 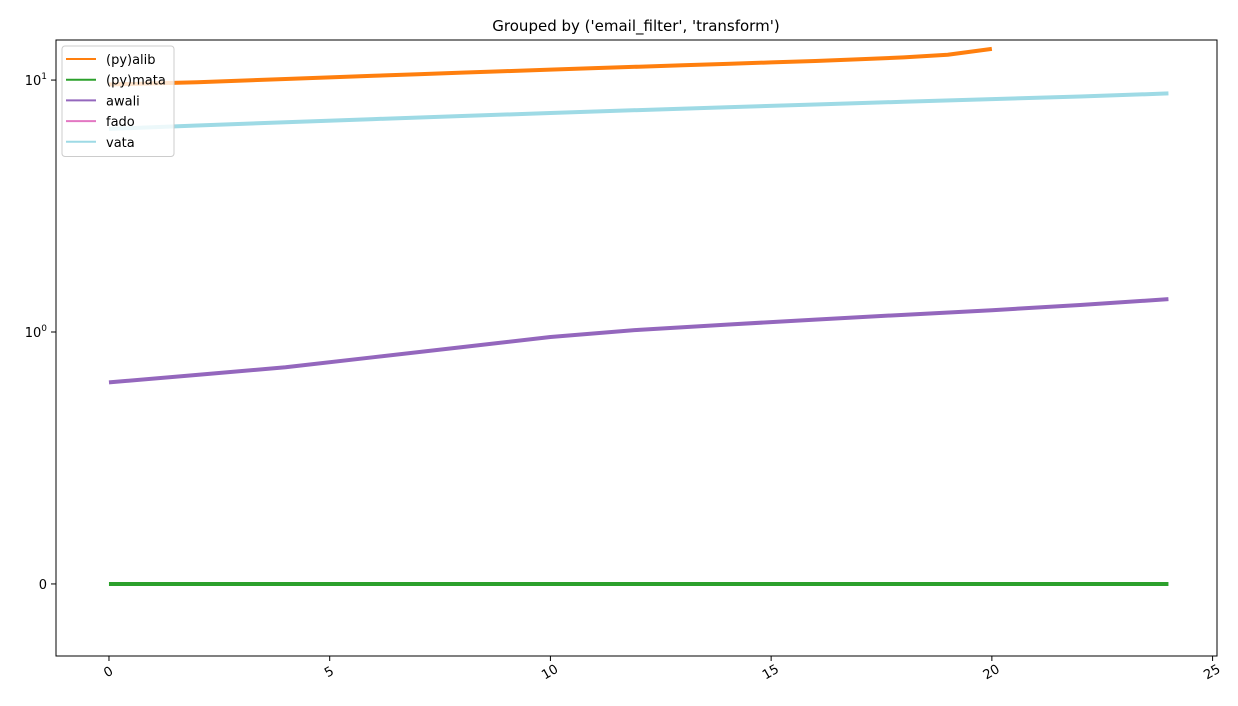 What do you see at coordinates (120, 122) in the screenshot?
I see `legend-label-3: fado` at bounding box center [120, 122].